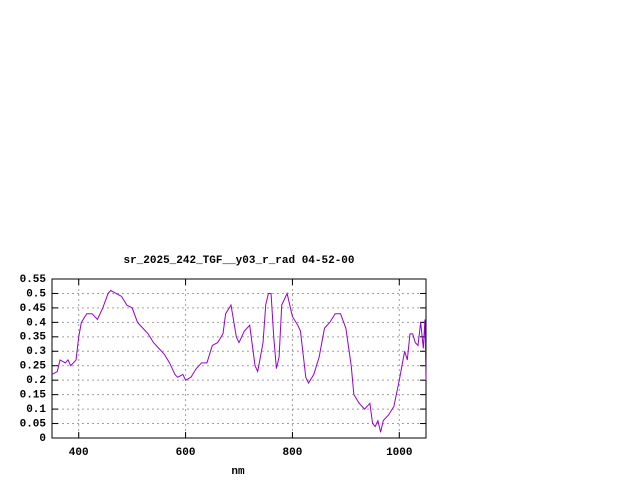 The image size is (640, 480). I want to click on y-tick-label: 0.5, so click(36, 294).